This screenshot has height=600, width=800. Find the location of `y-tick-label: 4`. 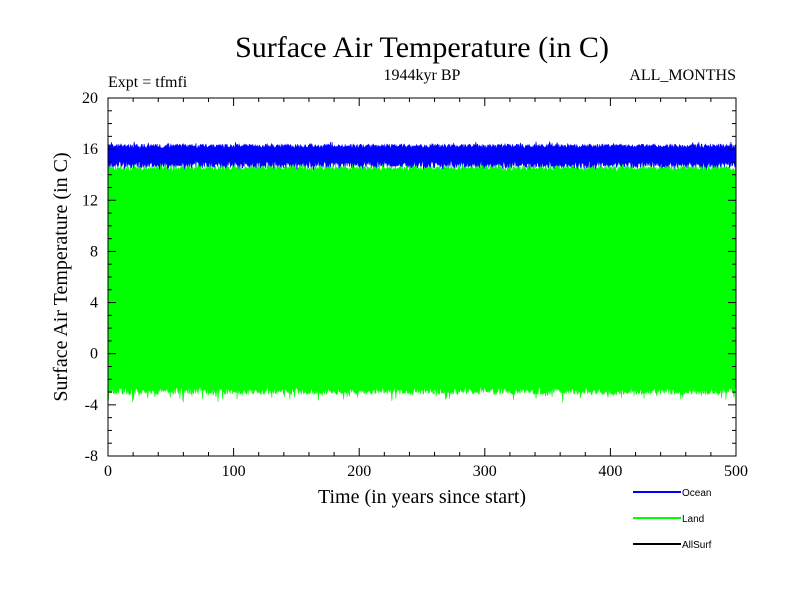

y-tick-label: 4 is located at coordinates (94, 303).